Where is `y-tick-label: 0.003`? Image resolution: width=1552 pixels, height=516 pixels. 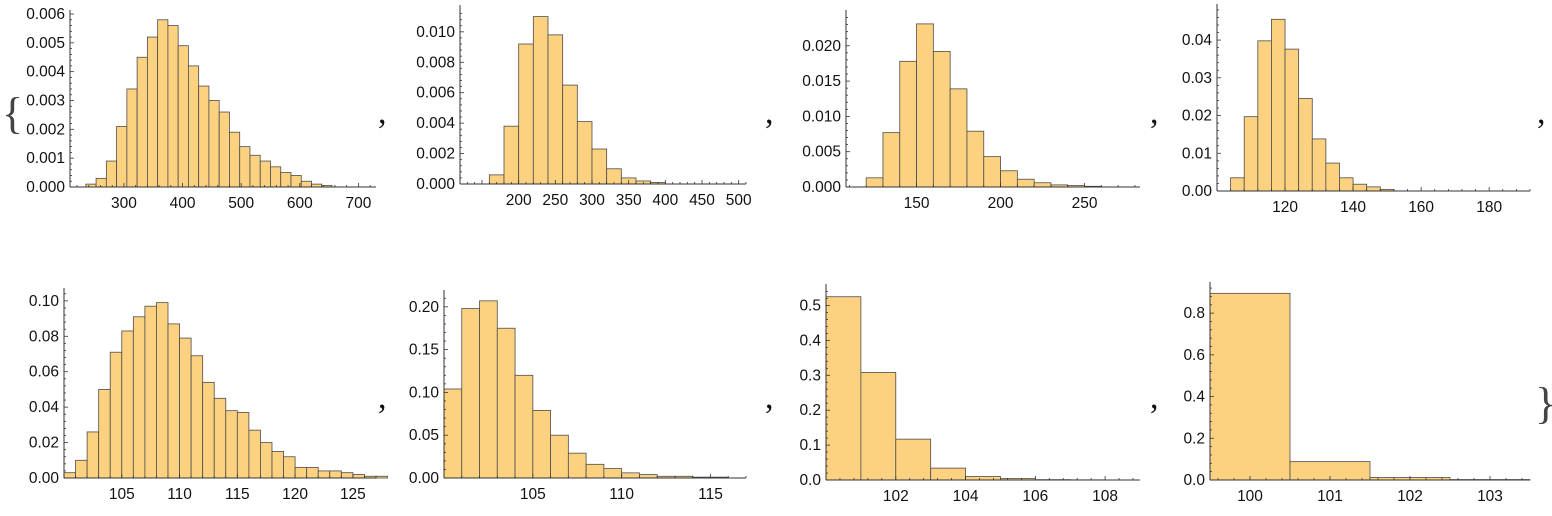 y-tick-label: 0.003 is located at coordinates (45, 101).